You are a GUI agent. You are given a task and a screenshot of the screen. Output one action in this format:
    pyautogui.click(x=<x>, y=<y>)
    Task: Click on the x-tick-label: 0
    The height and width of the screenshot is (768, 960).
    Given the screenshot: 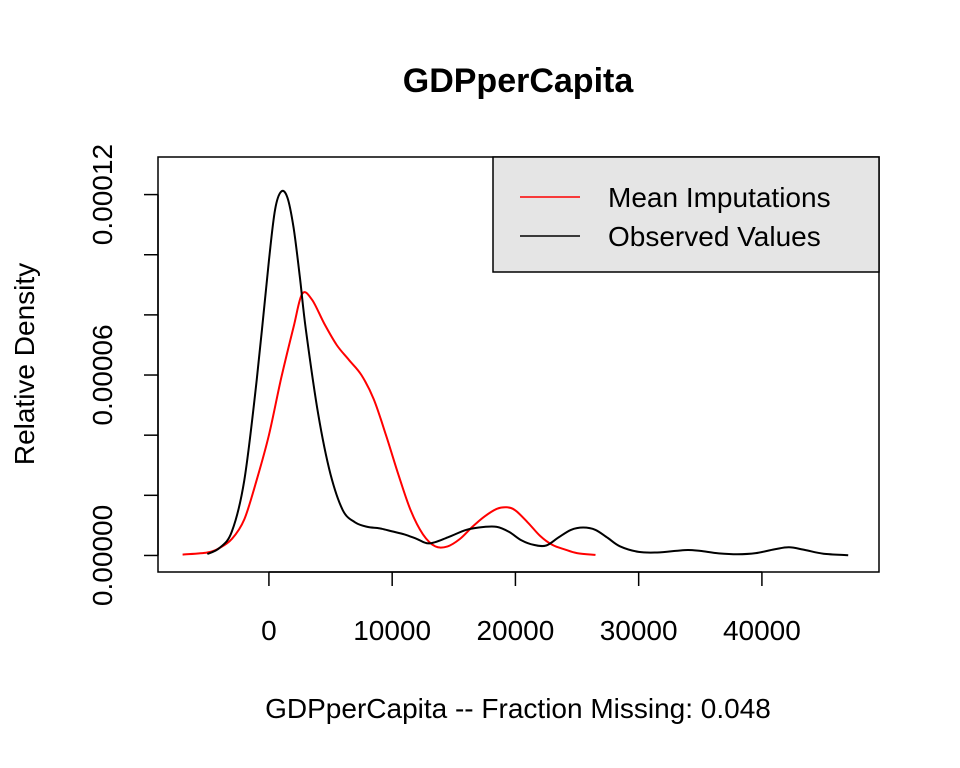 What is the action you would take?
    pyautogui.click(x=269, y=630)
    